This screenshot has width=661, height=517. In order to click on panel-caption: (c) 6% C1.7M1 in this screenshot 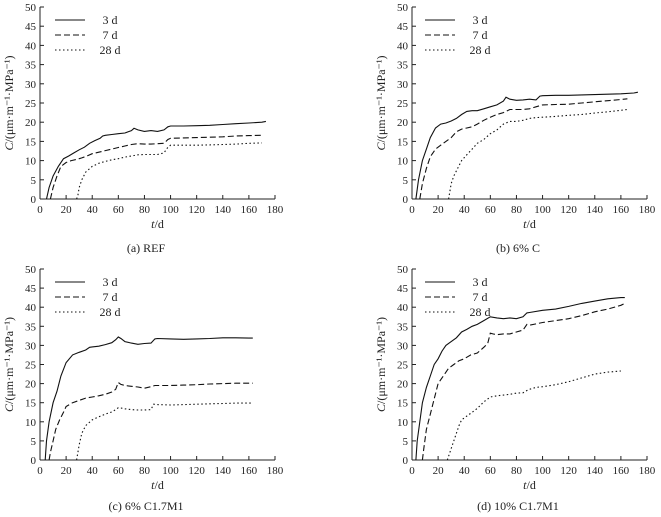, I will do `click(146, 506)`.